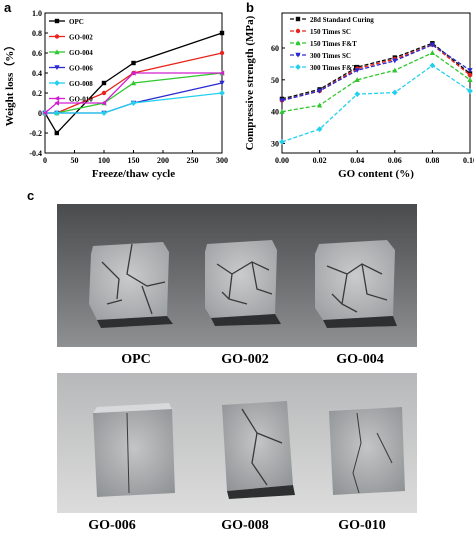  Describe the element at coordinates (112, 525) in the screenshot. I see `photo-label-go-006: GO-006` at that location.